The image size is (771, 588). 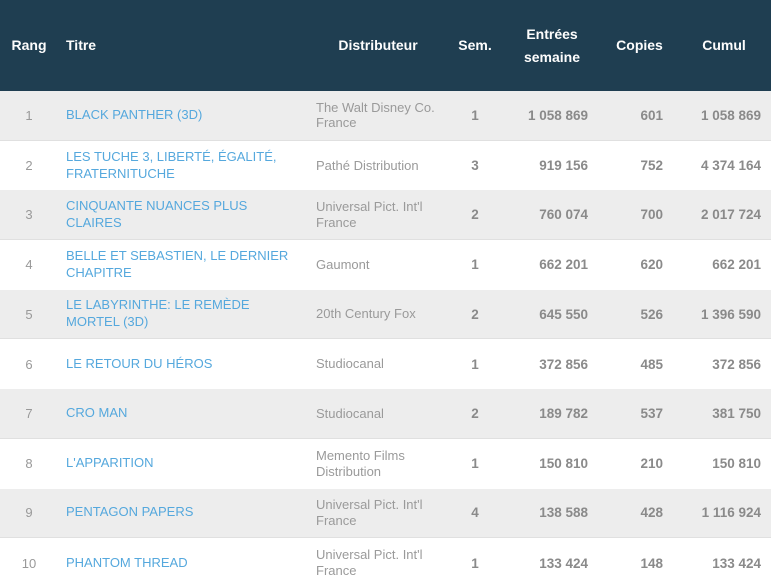 I want to click on rank-cell: 5, so click(x=29, y=314).